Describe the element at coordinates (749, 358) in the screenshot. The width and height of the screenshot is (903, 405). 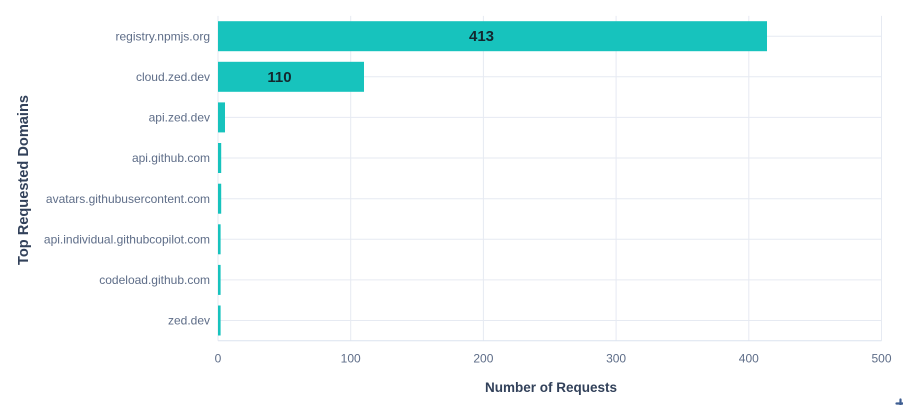
I see `svg-text: 400` at that location.